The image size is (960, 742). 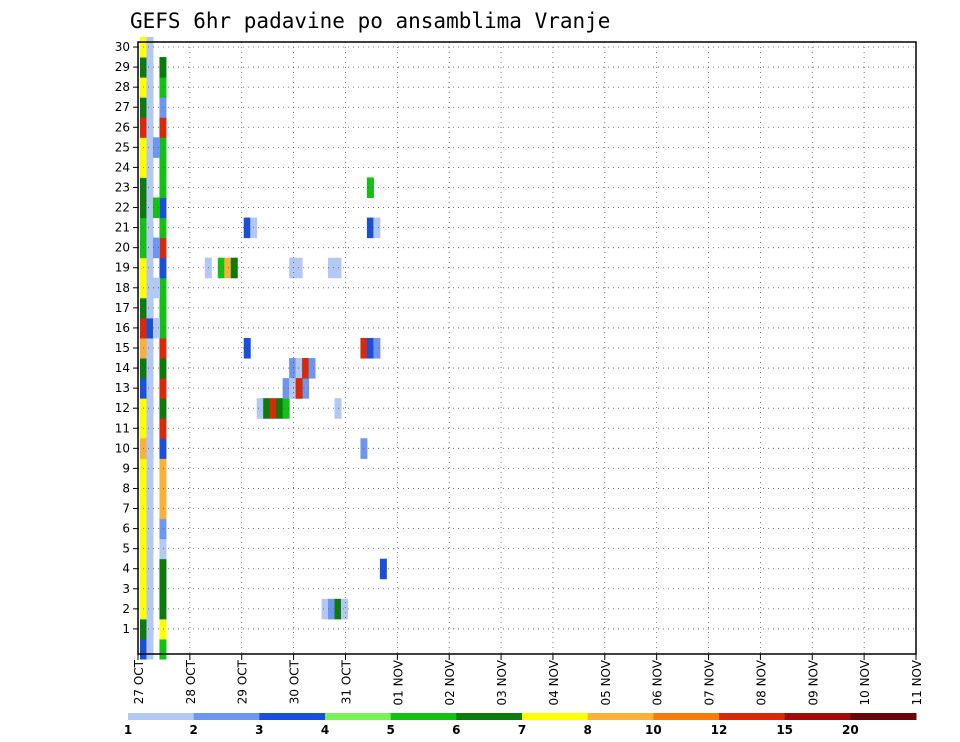 I want to click on y-tick-label: 3, so click(x=126, y=589).